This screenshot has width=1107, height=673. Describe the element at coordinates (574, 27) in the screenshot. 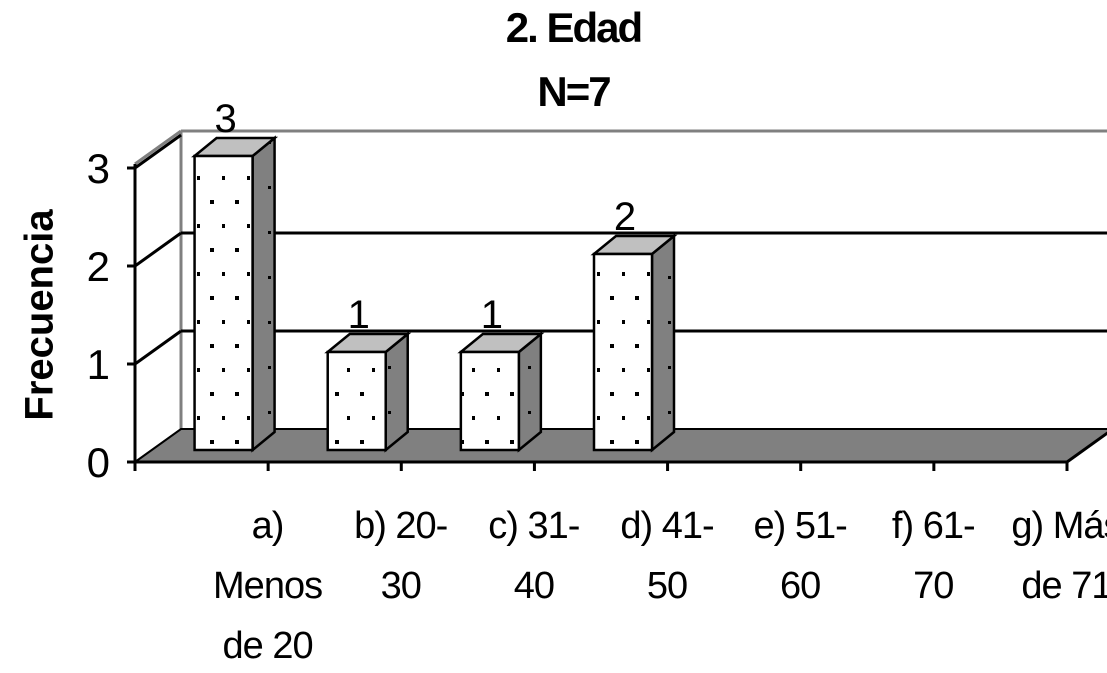

I see `chart-title: 2. Edad` at that location.